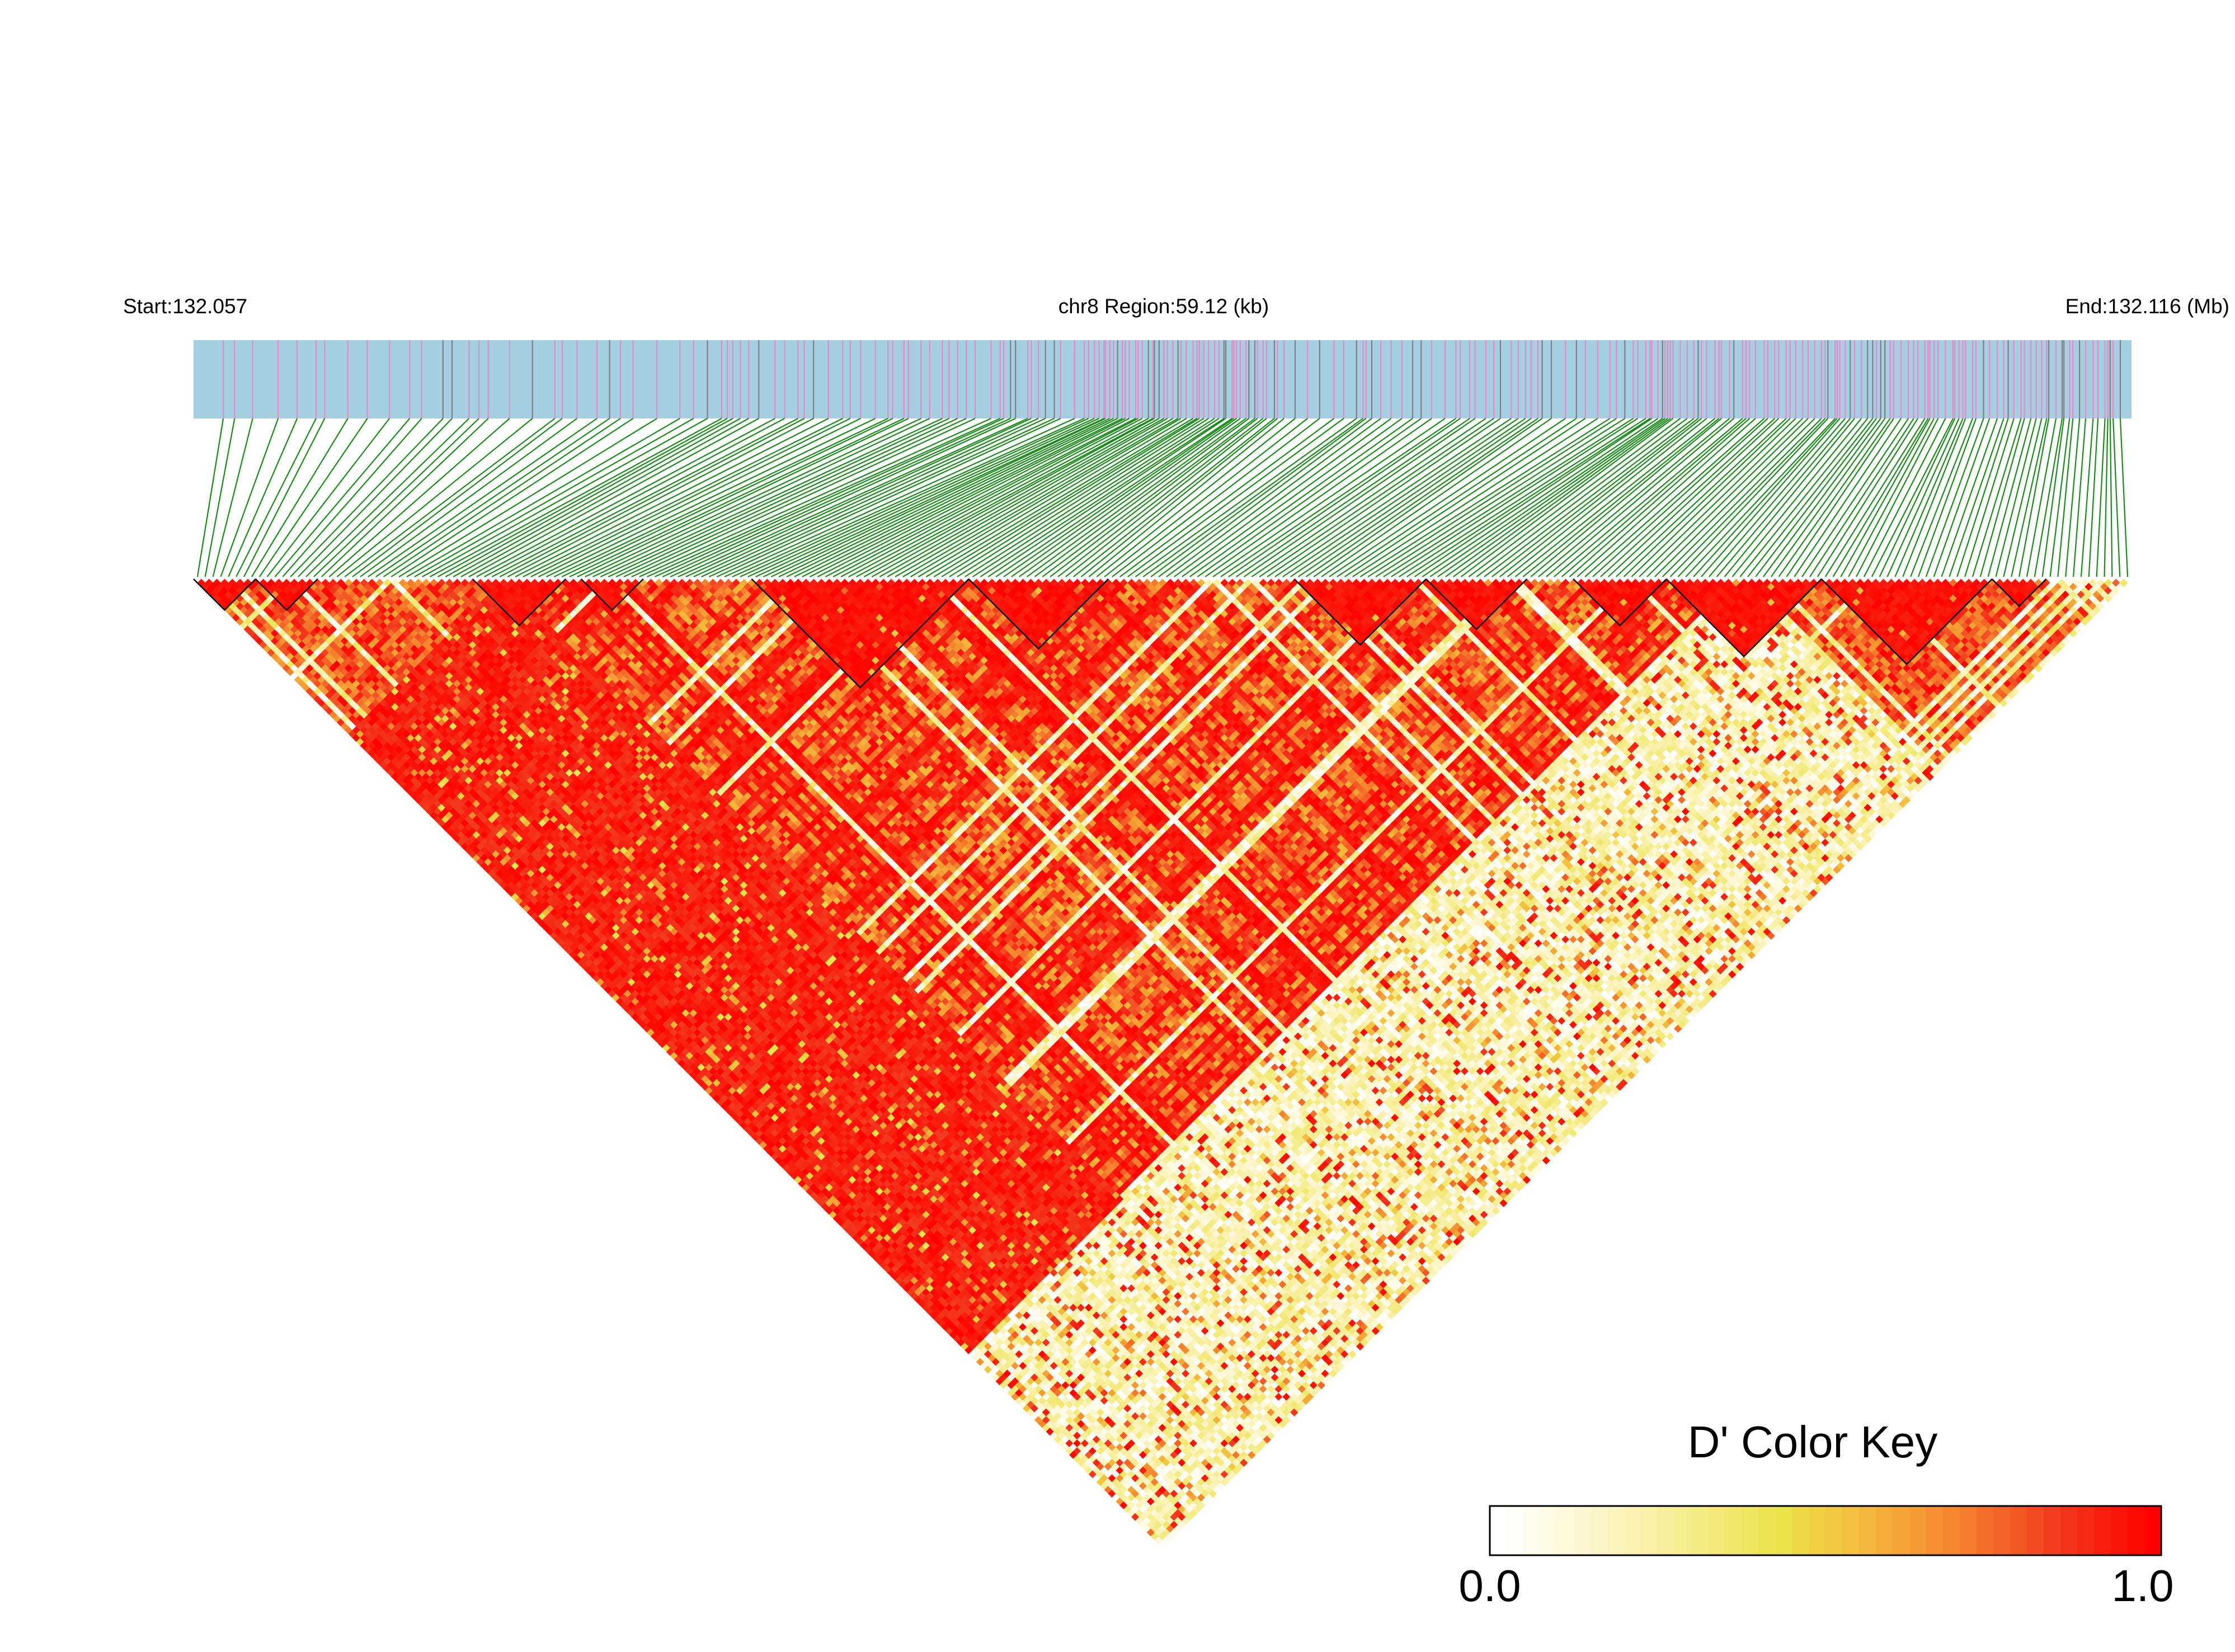 The height and width of the screenshot is (1652, 2235). What do you see at coordinates (185, 306) in the screenshot?
I see `region-start-label: Start:132.057` at bounding box center [185, 306].